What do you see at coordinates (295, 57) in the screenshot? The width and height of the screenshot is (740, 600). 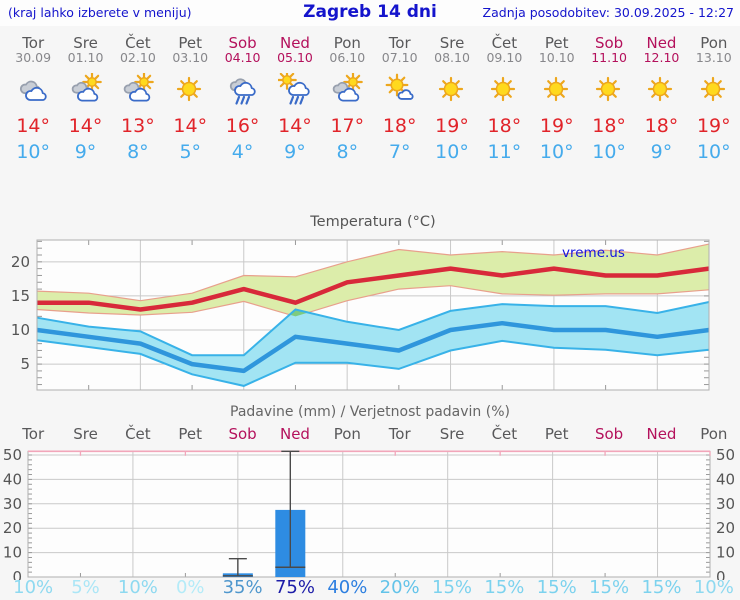 I see `day-date: 05.10` at bounding box center [295, 57].